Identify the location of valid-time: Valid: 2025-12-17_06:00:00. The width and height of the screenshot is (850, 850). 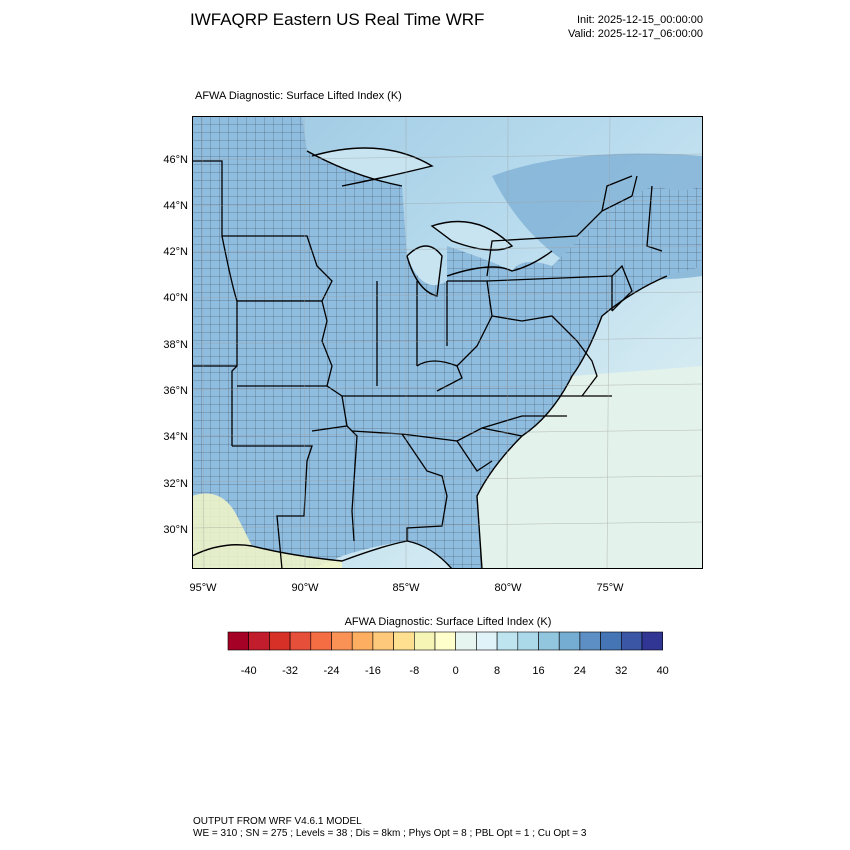
(635, 34).